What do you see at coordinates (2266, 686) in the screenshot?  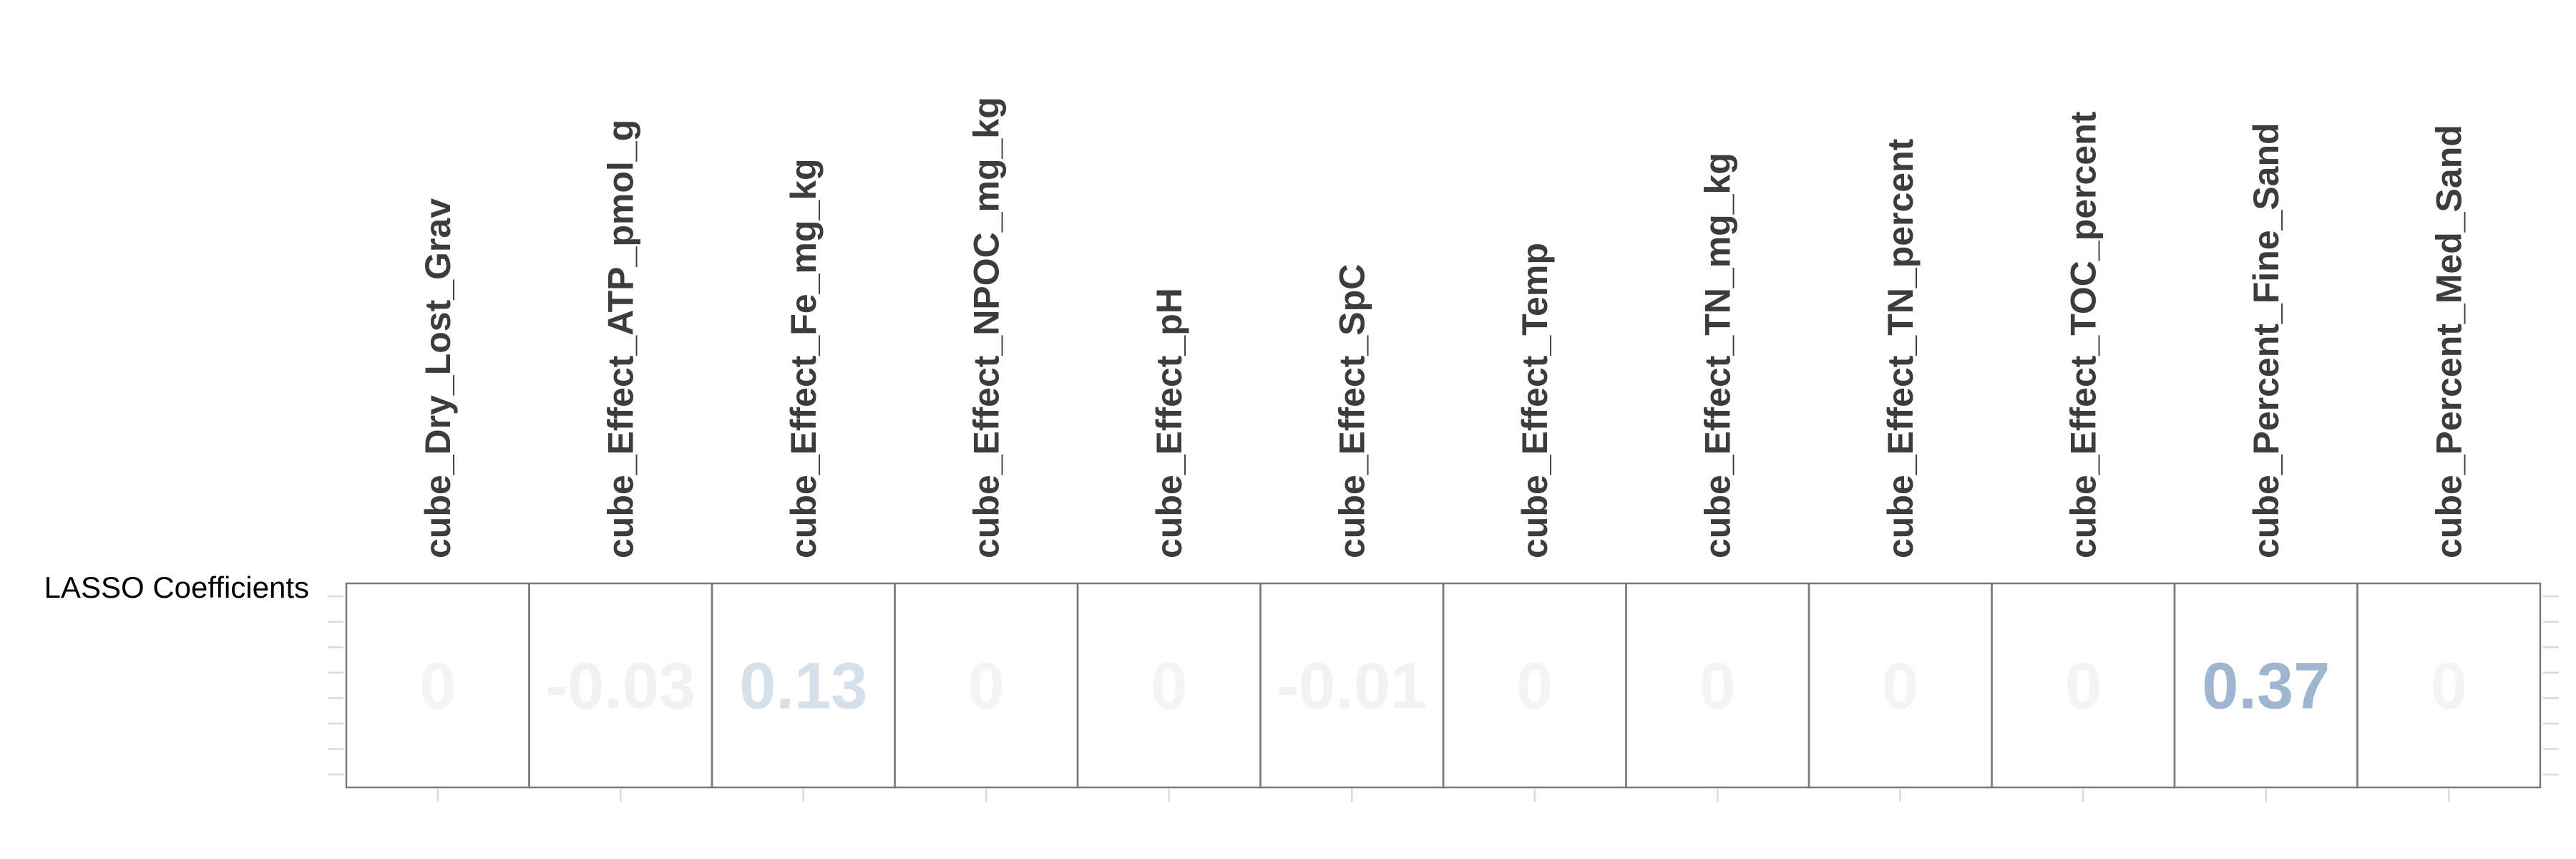 I see `cell-value-label: 0.37` at bounding box center [2266, 686].